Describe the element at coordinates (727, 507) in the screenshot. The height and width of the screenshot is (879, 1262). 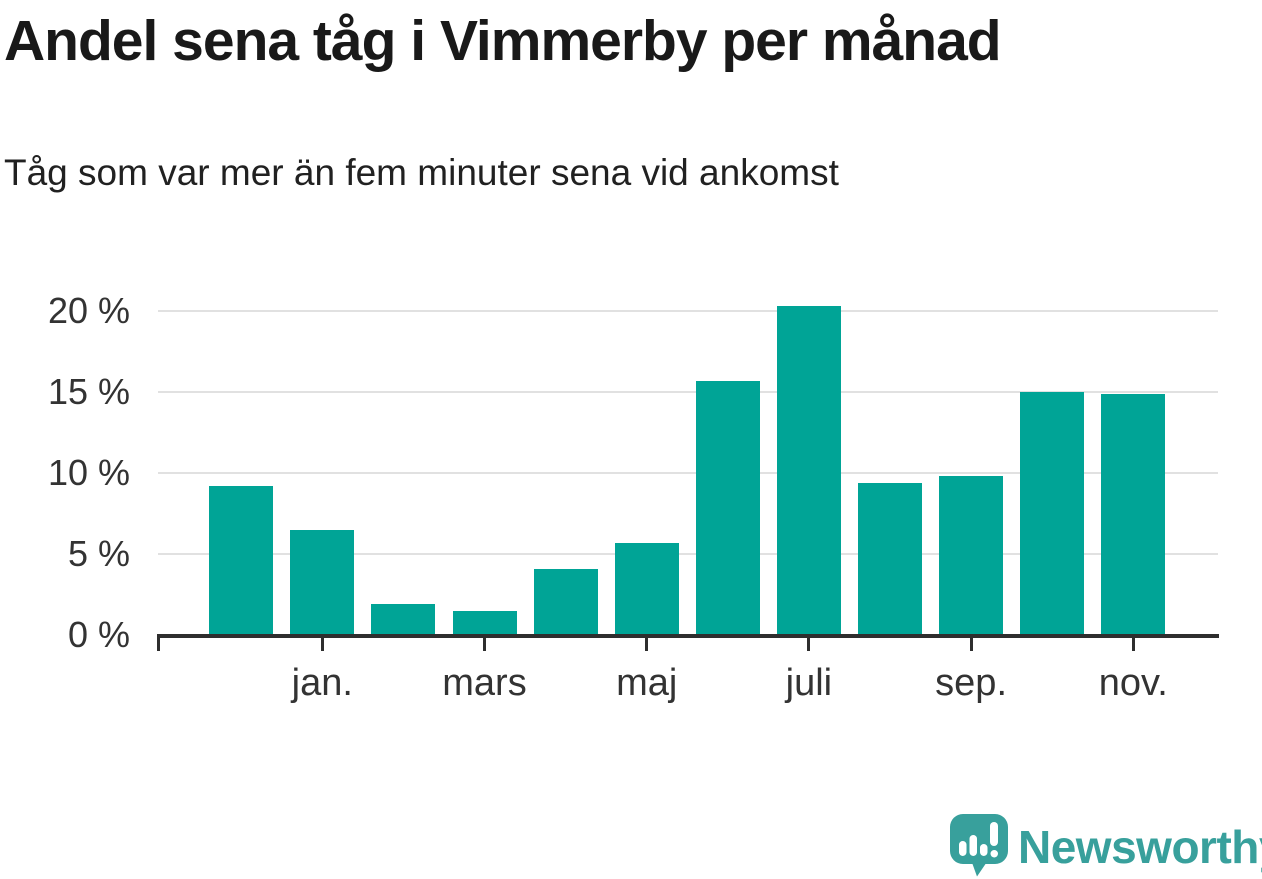
I see `bar-juni` at that location.